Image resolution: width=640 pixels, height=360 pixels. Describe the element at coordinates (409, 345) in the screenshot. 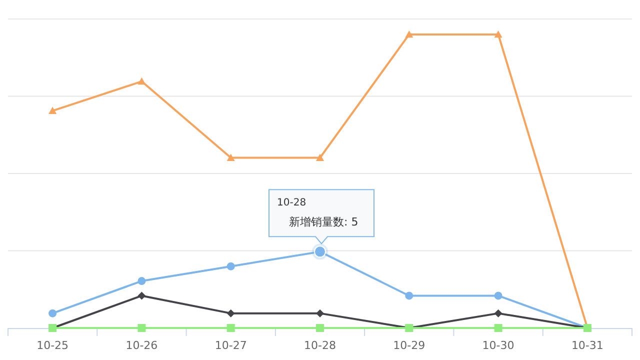

I see `x-tick-label: 10-29` at that location.